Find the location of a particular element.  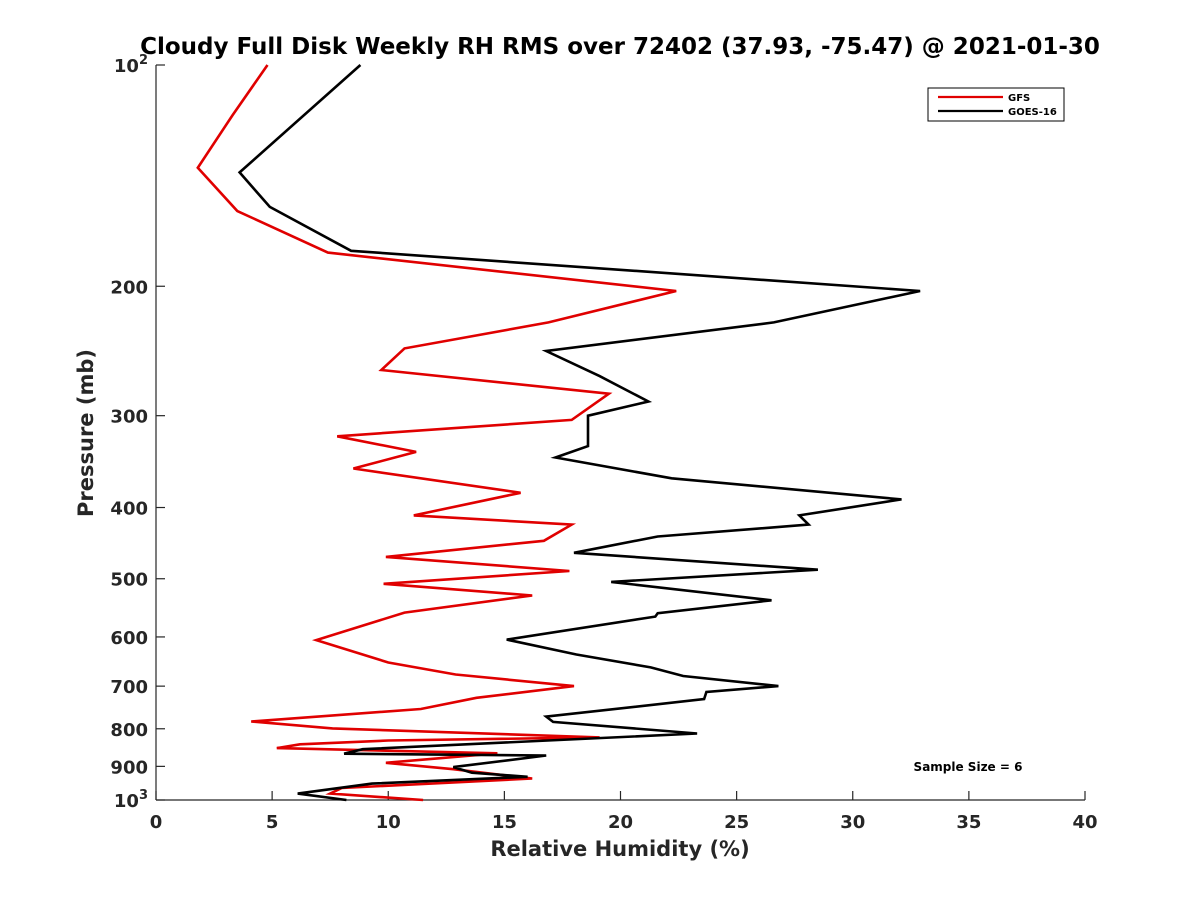

legend-label-gfs: GFS is located at coordinates (1019, 98).